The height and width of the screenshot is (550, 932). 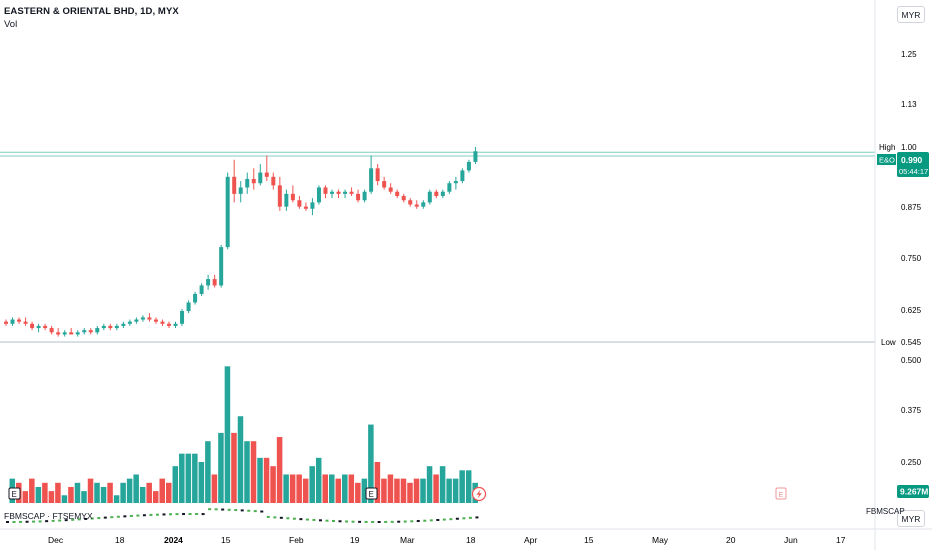 I want to click on svg-text: E, so click(x=14, y=494).